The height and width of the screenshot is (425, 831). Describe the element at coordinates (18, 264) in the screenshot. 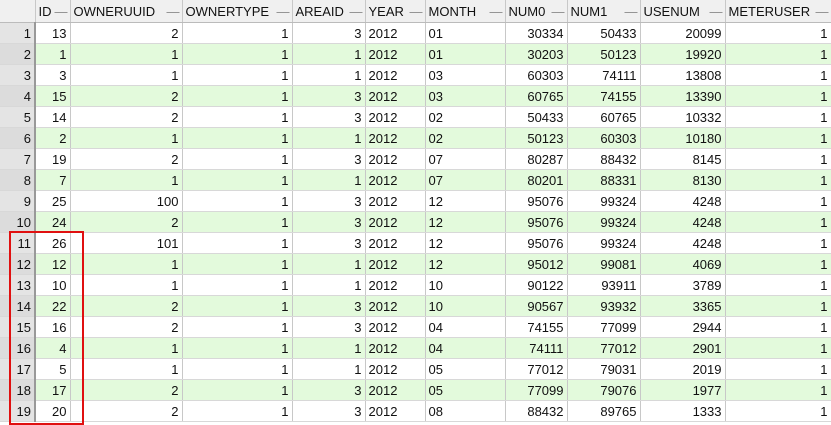

I see `row-number: 12` at that location.